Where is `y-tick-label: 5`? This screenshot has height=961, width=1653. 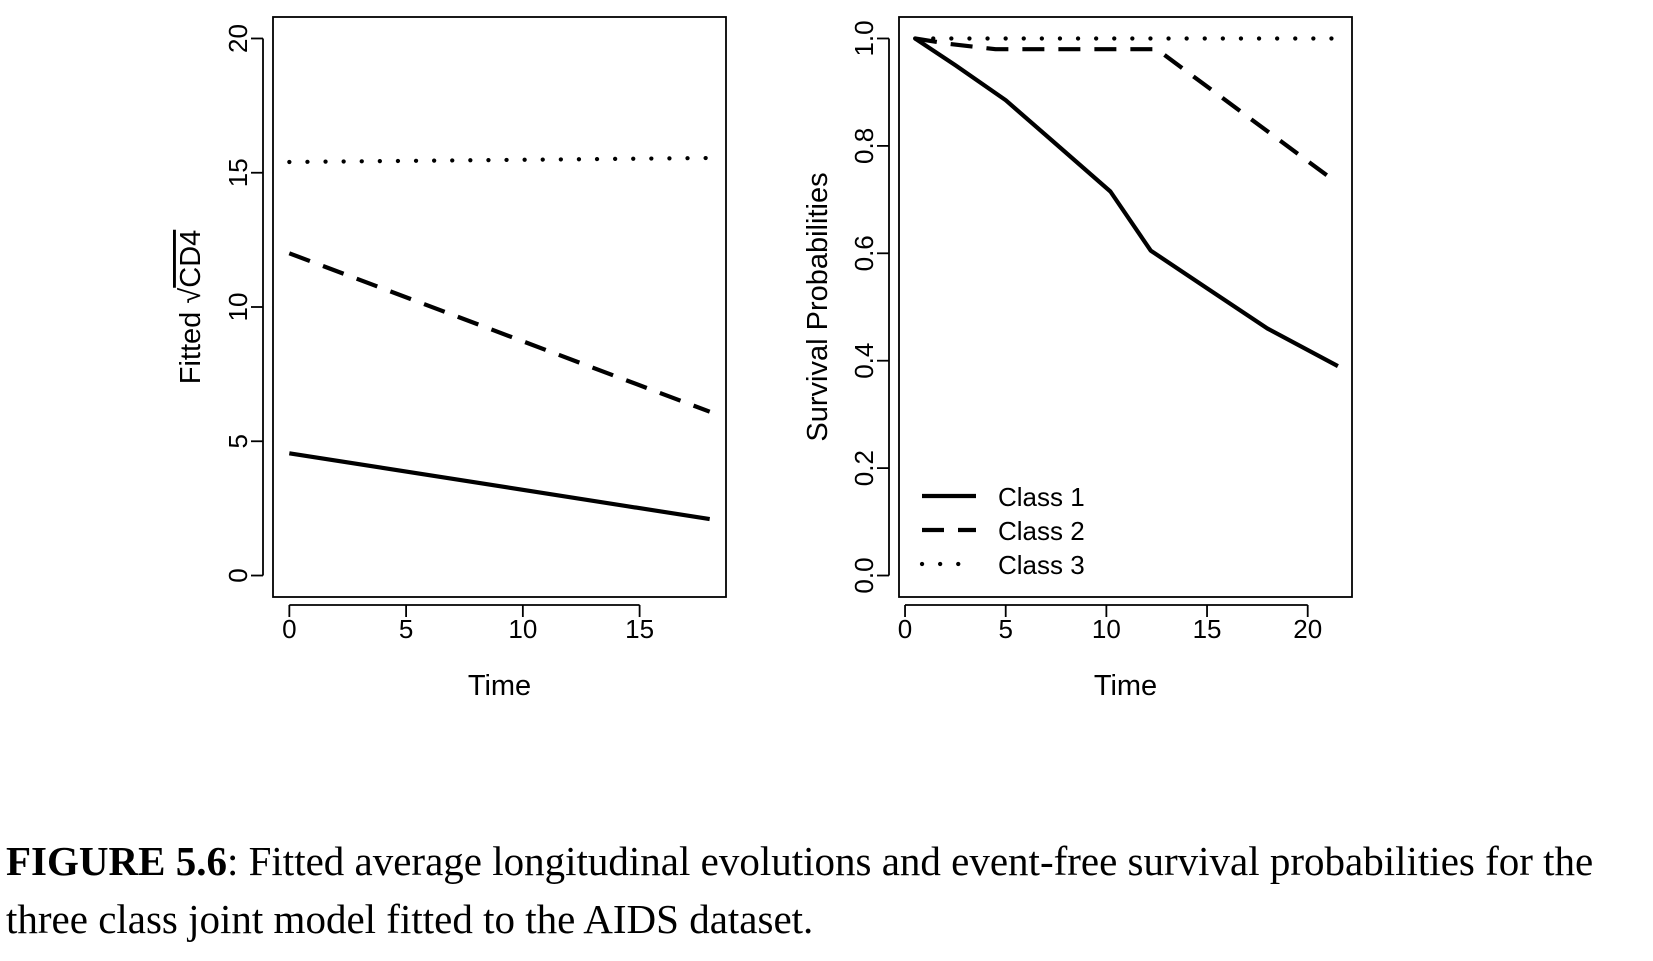
y-tick-label: 5 is located at coordinates (238, 441).